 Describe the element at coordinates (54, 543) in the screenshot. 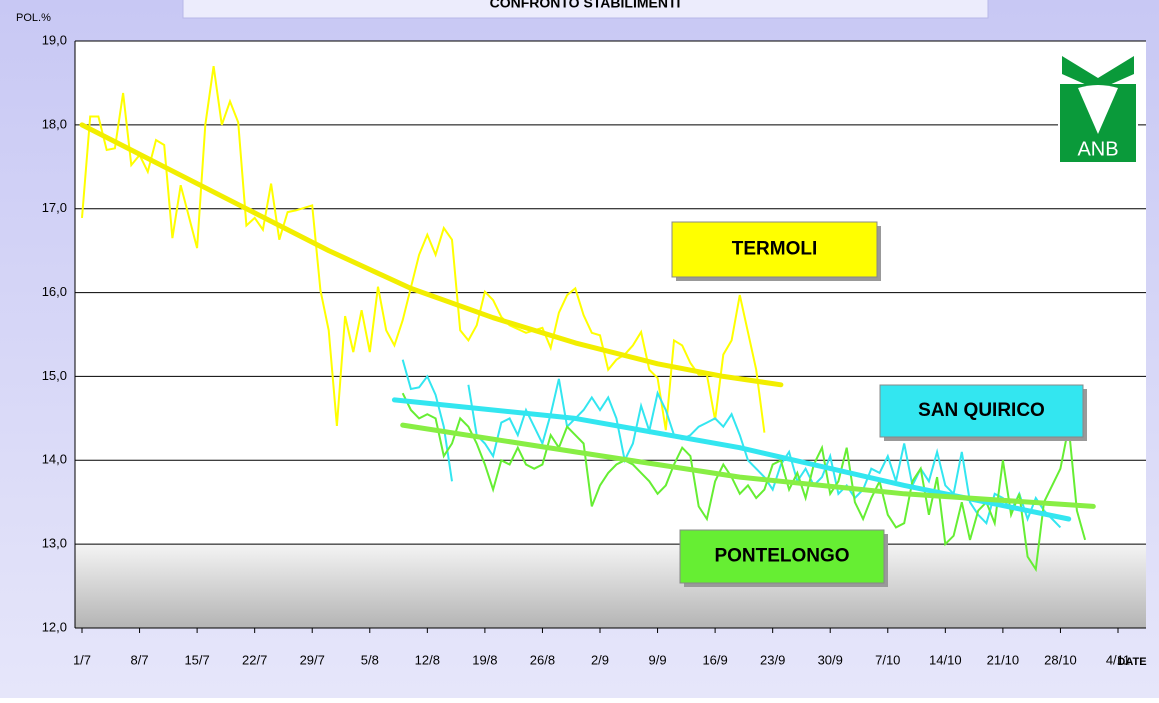

I see `y-tick-label: 13,0` at that location.